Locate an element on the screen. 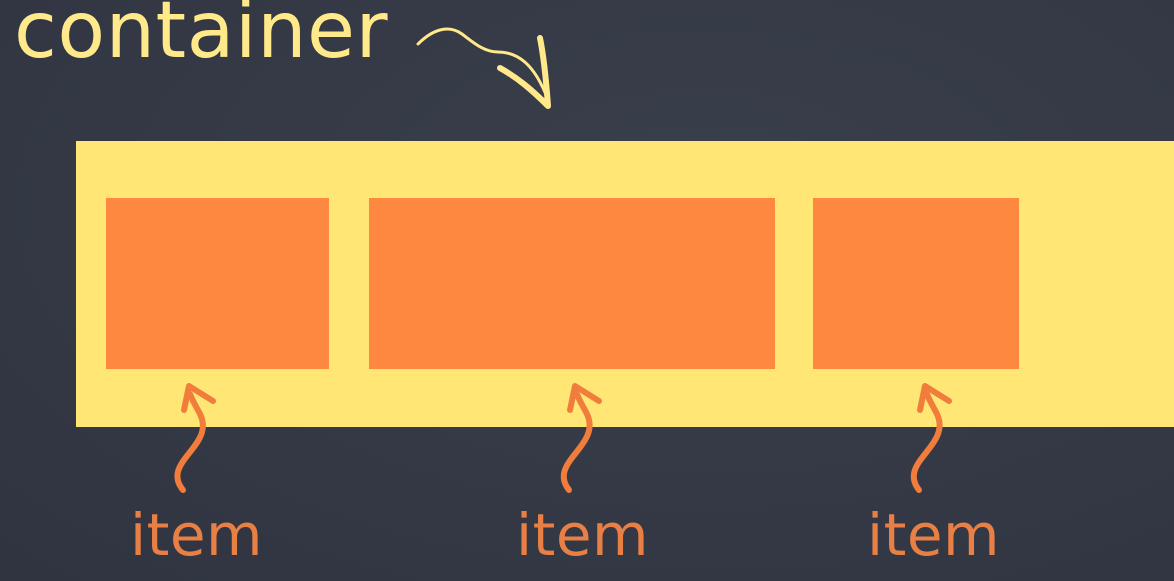  item-label-2: item is located at coordinates (583, 535).